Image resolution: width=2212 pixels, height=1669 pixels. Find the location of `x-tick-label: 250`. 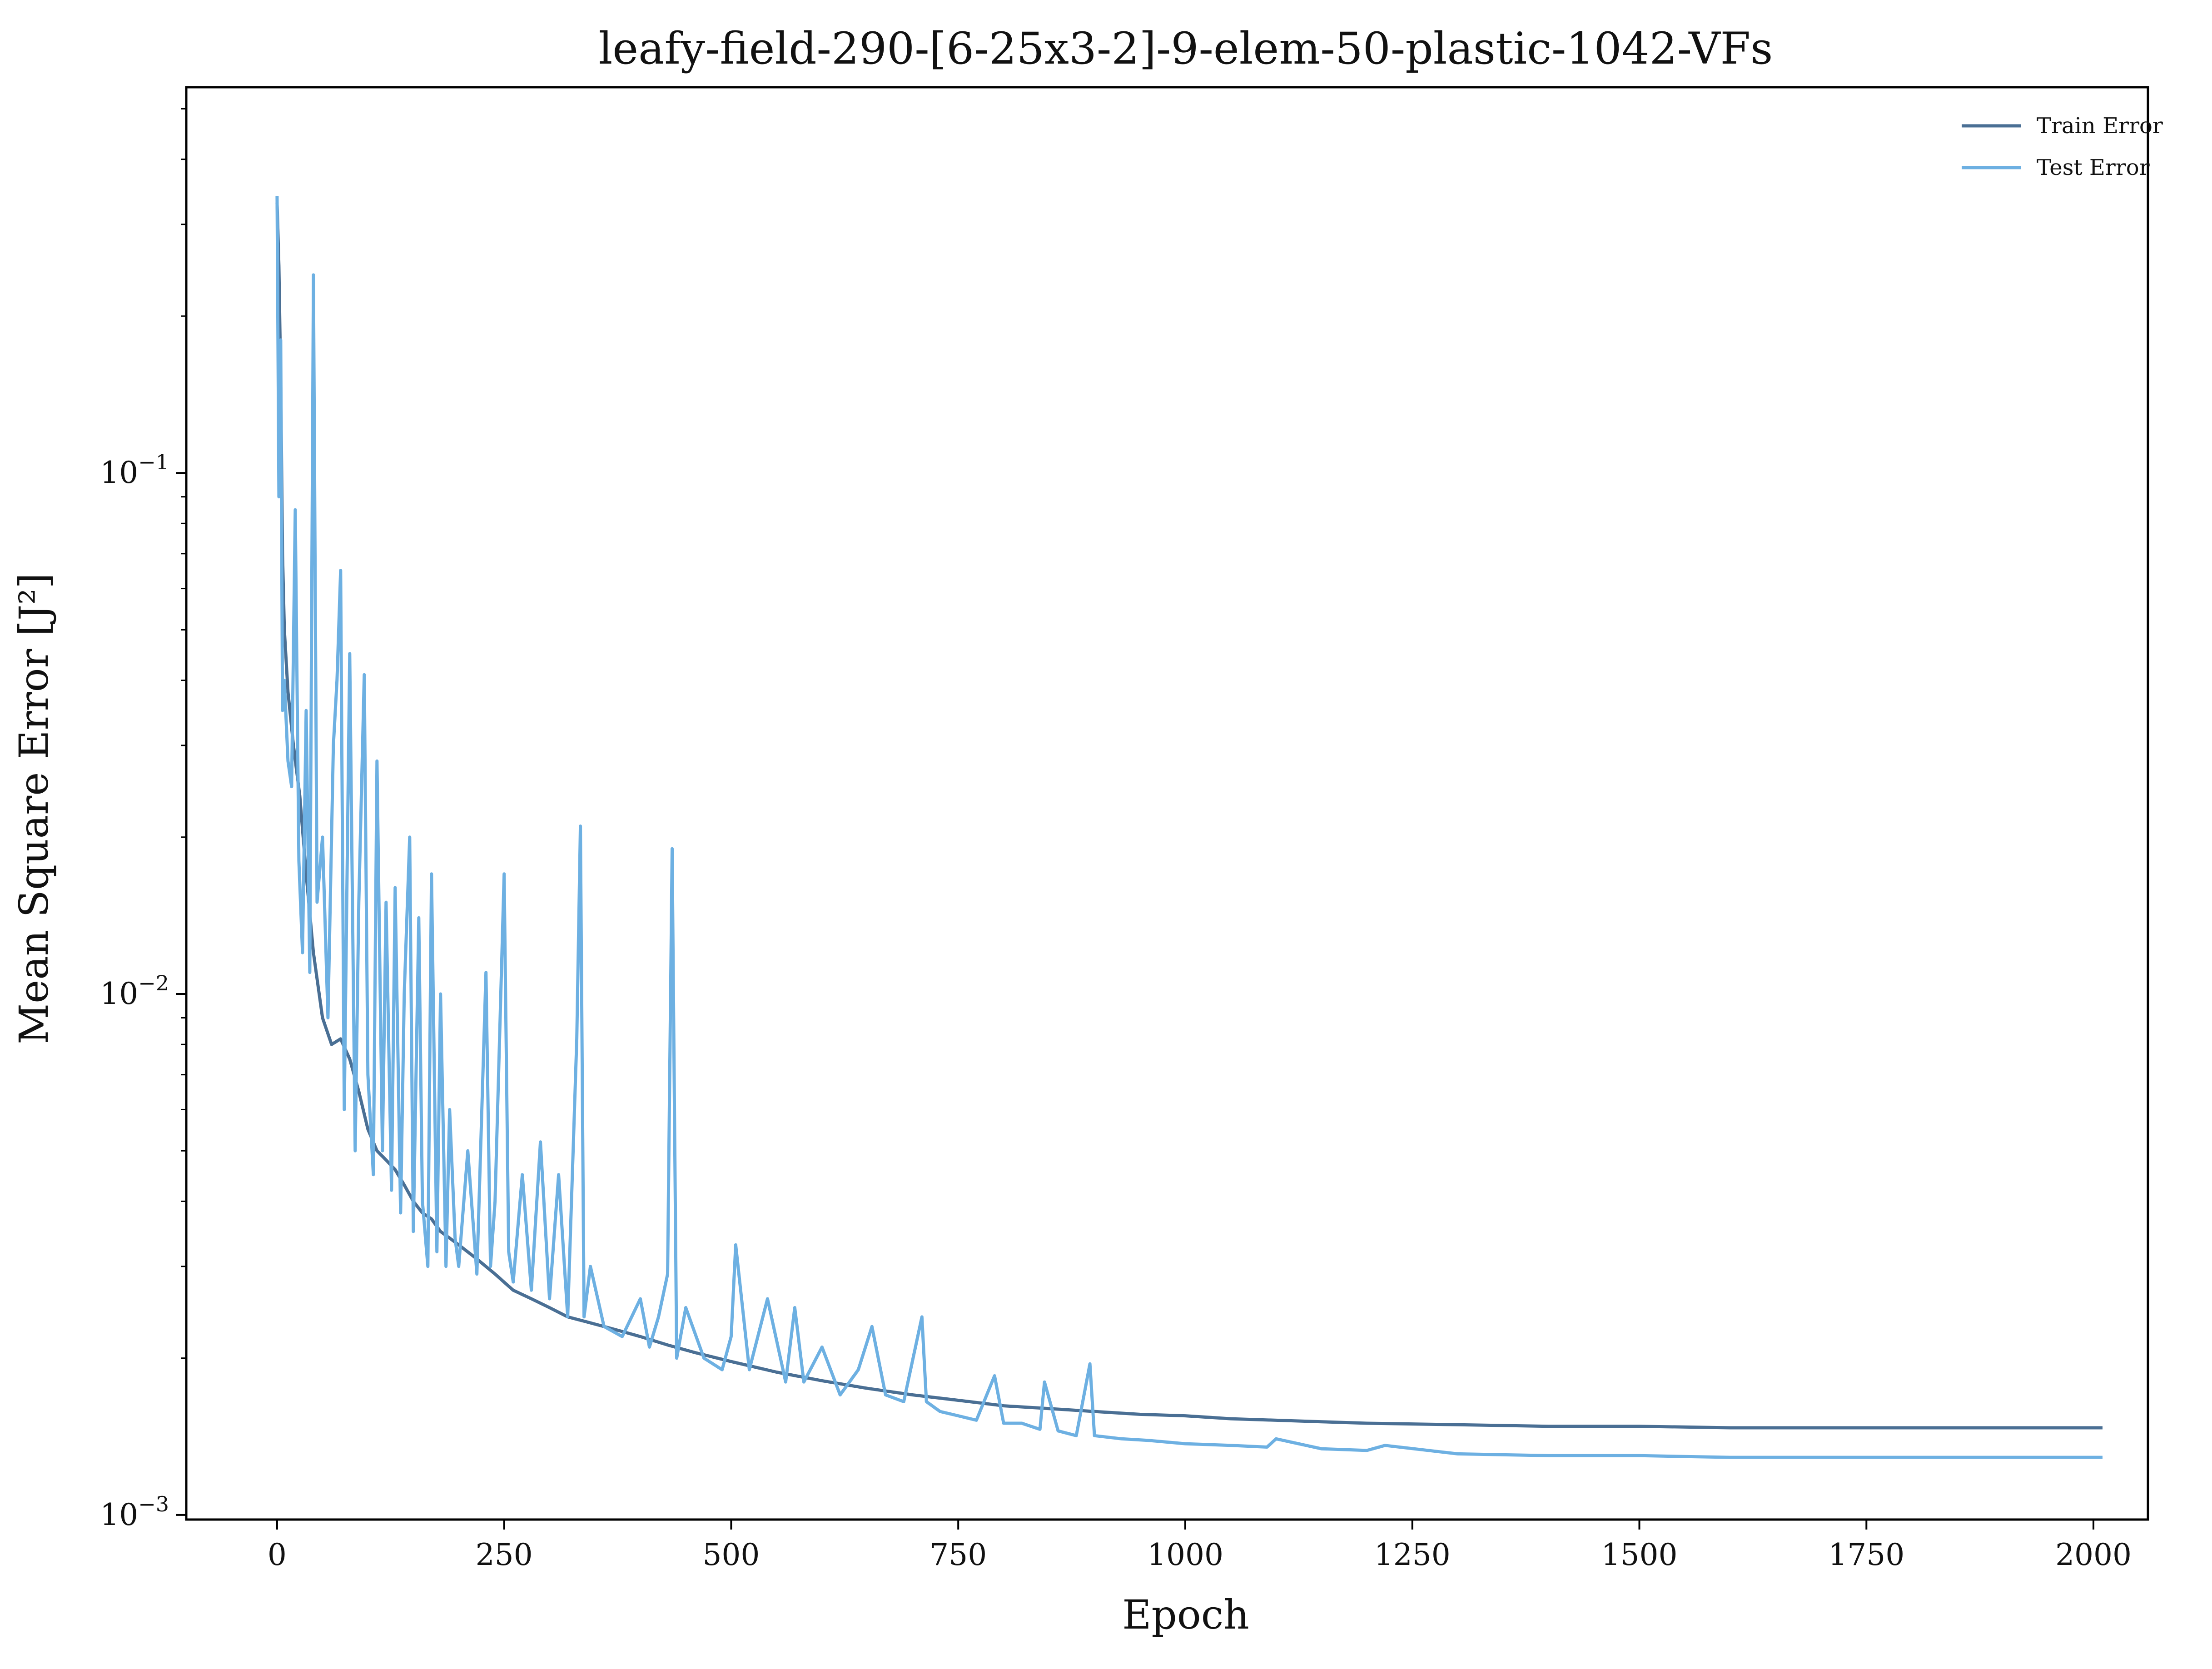

x-tick-label: 250 is located at coordinates (505, 1554).